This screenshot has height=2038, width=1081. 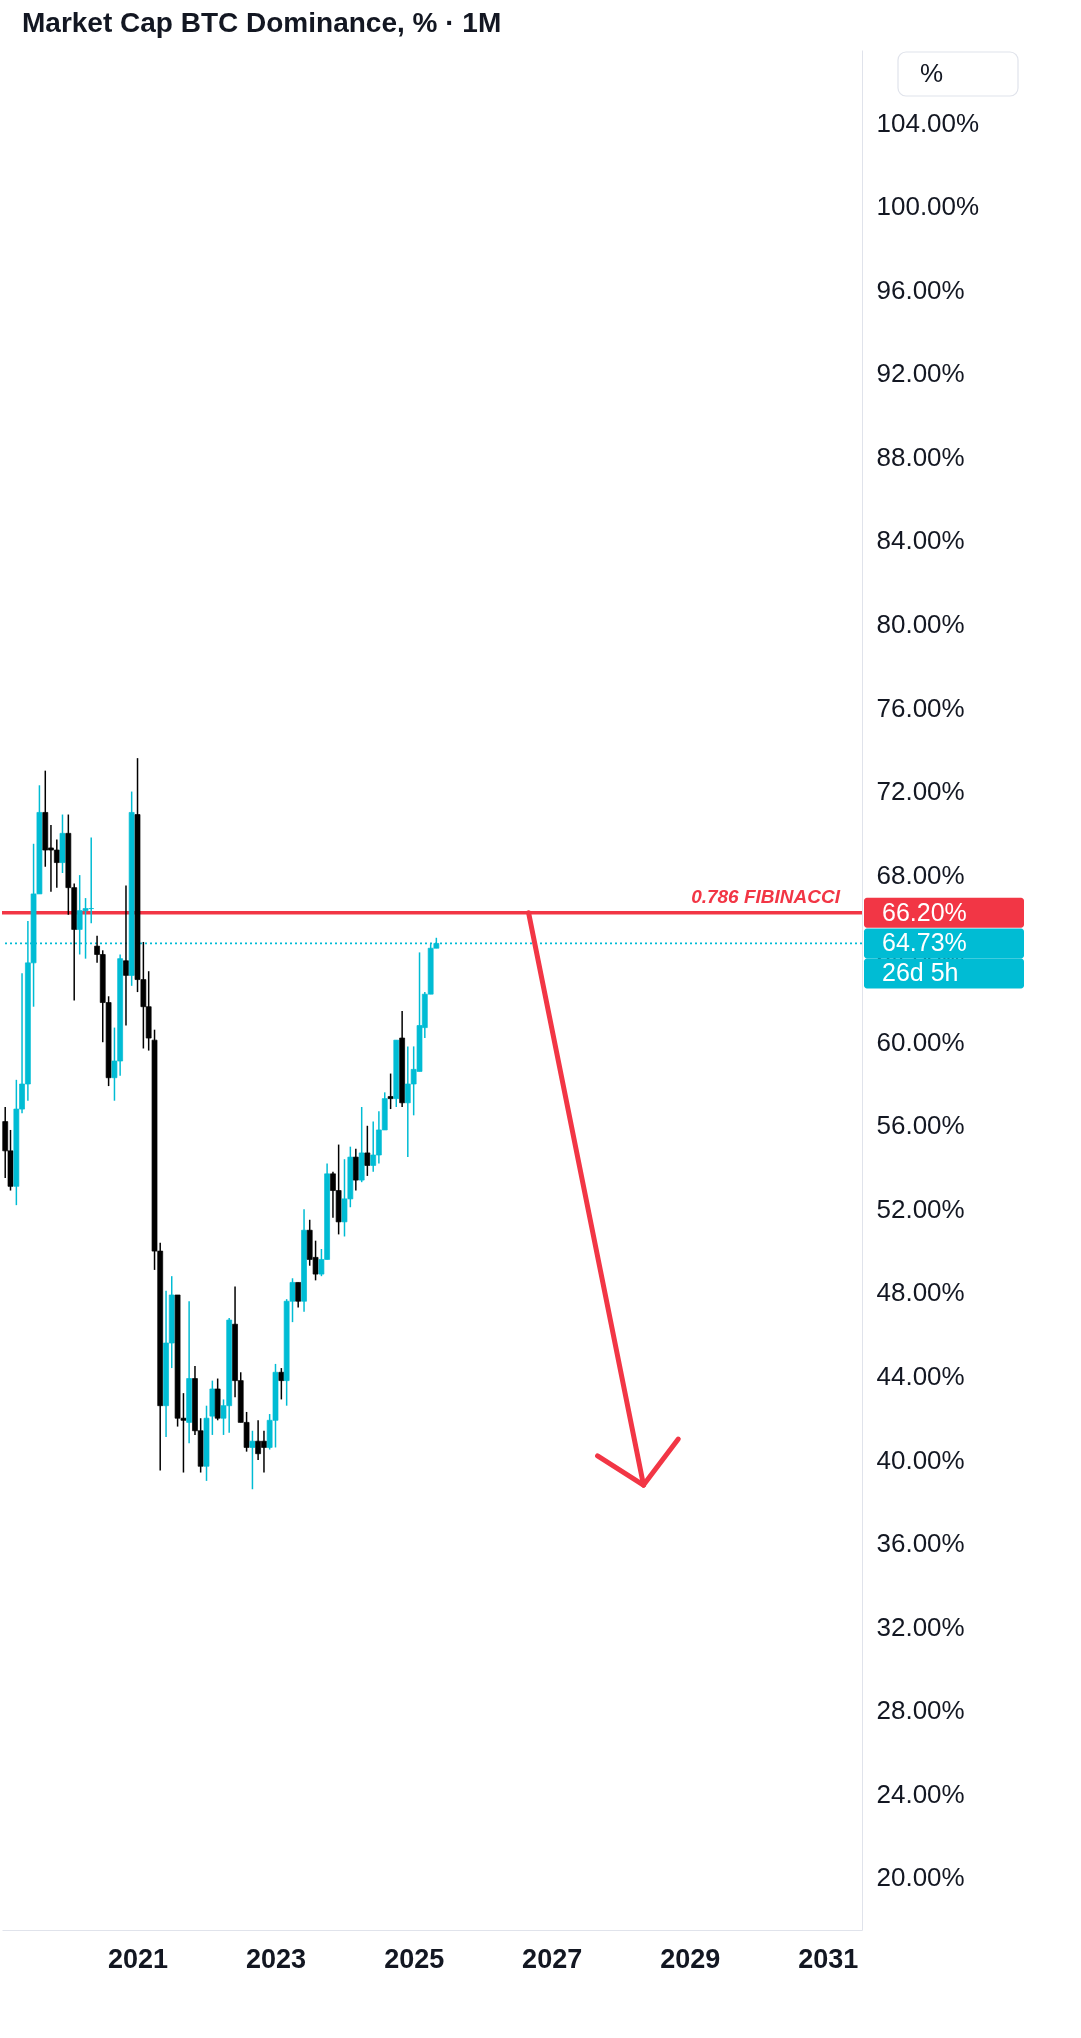 What do you see at coordinates (920, 289) in the screenshot?
I see `y-tick-label: 96.00%` at bounding box center [920, 289].